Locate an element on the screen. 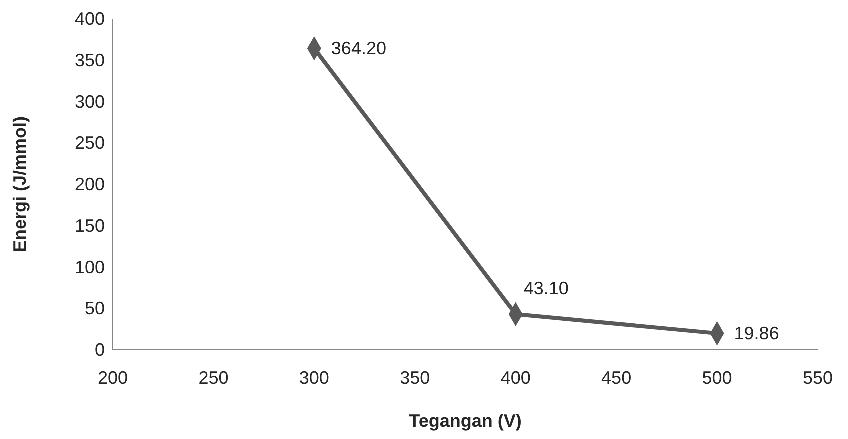  data-label: 43.10 is located at coordinates (546, 288).